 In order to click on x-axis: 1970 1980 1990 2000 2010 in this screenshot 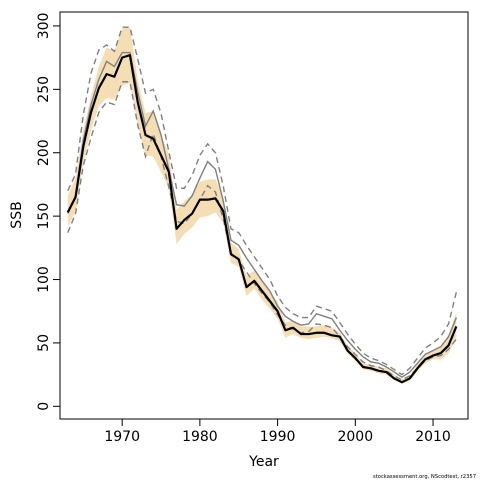, I will do `click(277, 431)`.